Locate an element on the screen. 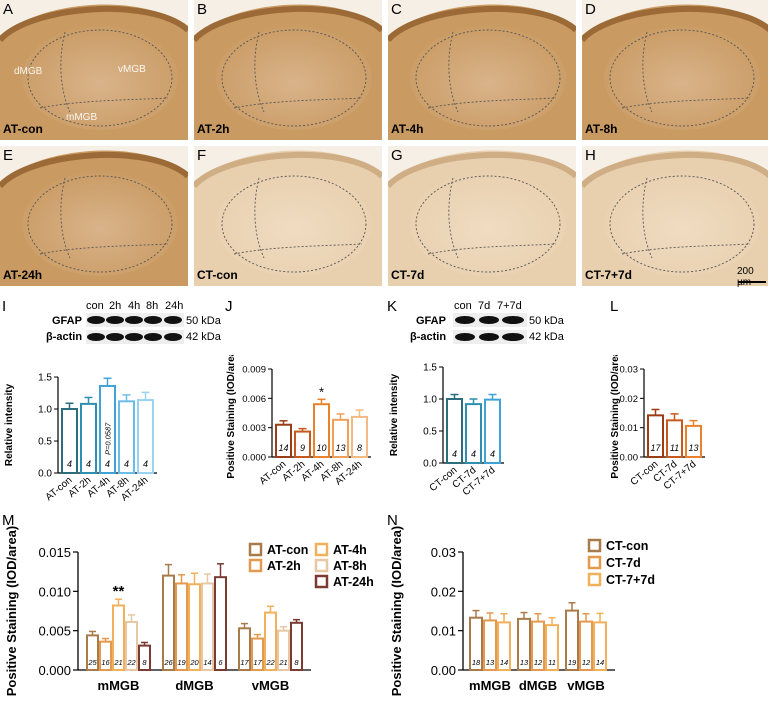  blot-i-kda-1: 50 kDa is located at coordinates (203, 321).